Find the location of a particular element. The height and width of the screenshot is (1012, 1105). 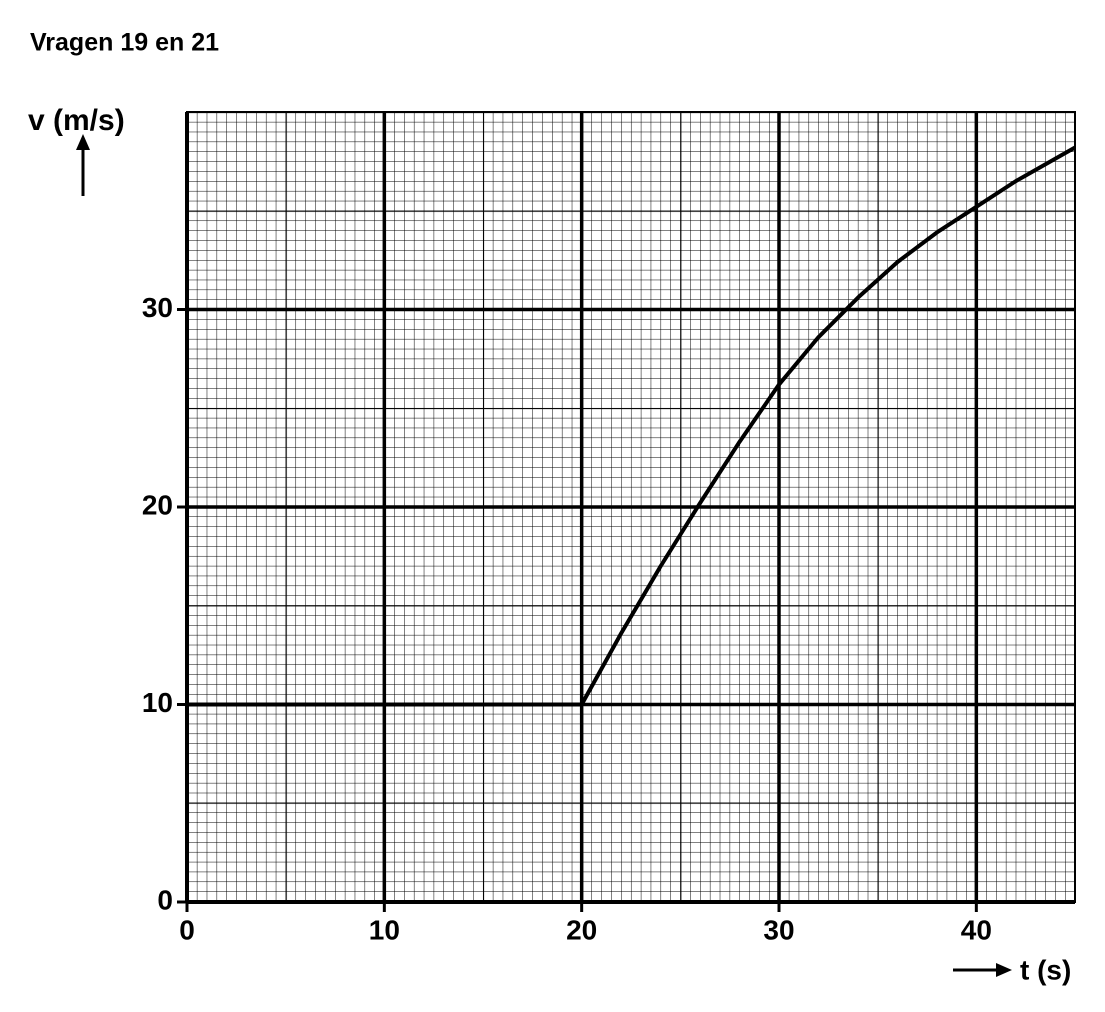

x-tick-label: 10 is located at coordinates (384, 929).